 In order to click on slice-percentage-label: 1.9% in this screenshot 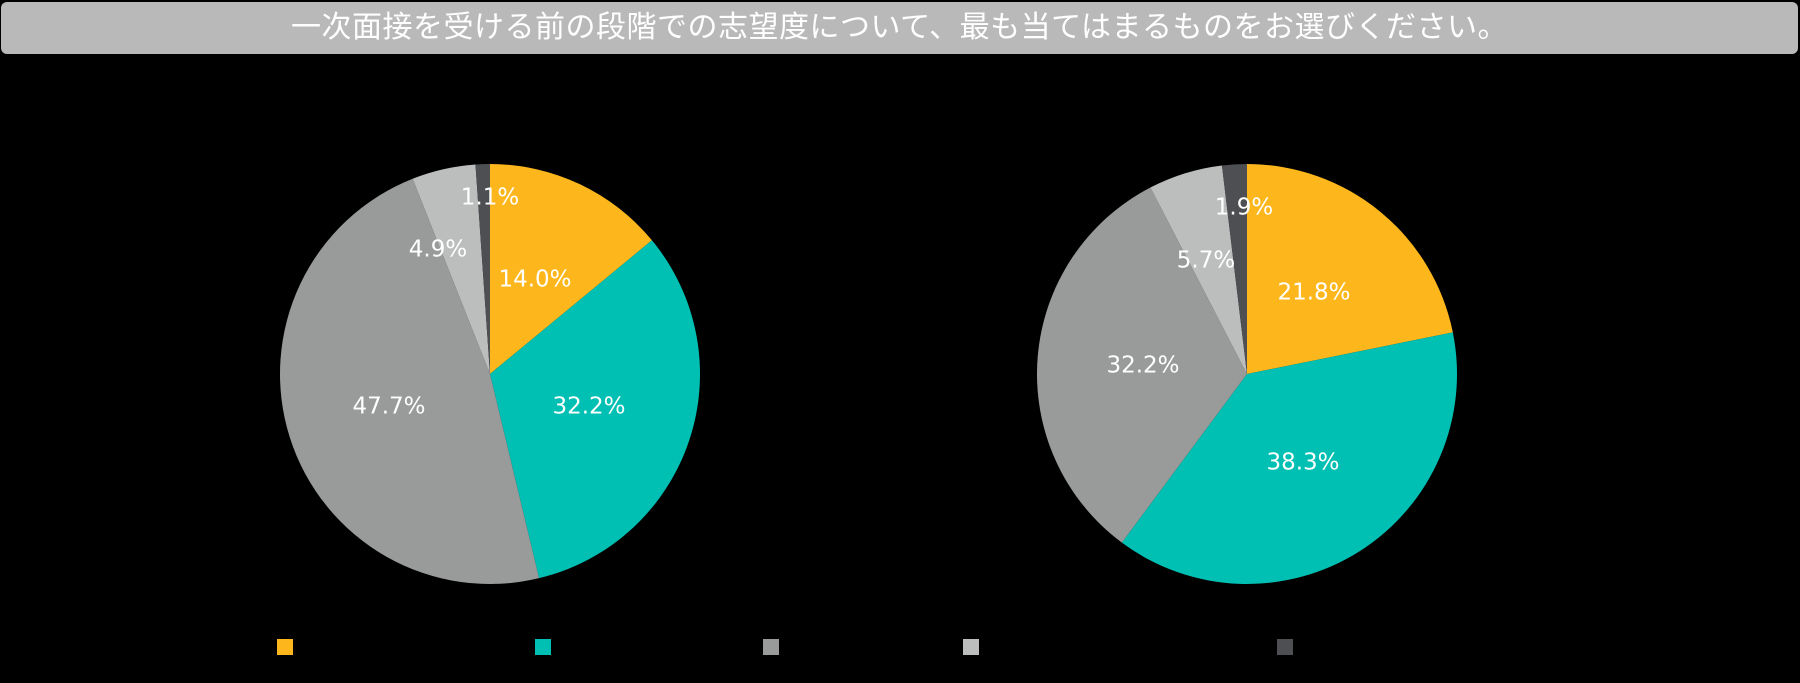, I will do `click(1244, 208)`.